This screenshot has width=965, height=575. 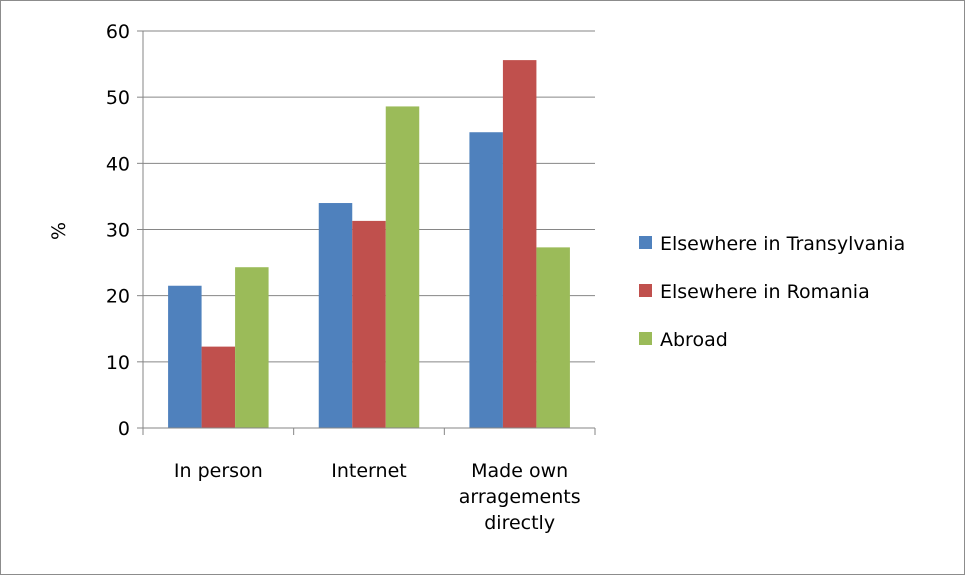 I want to click on legend-label: Elsewhere in Romania, so click(x=765, y=292).